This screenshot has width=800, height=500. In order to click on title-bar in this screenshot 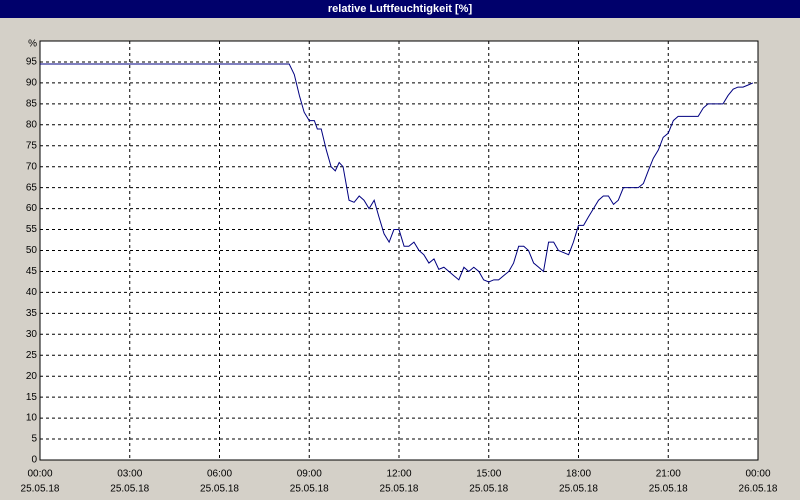, I will do `click(400, 9)`.